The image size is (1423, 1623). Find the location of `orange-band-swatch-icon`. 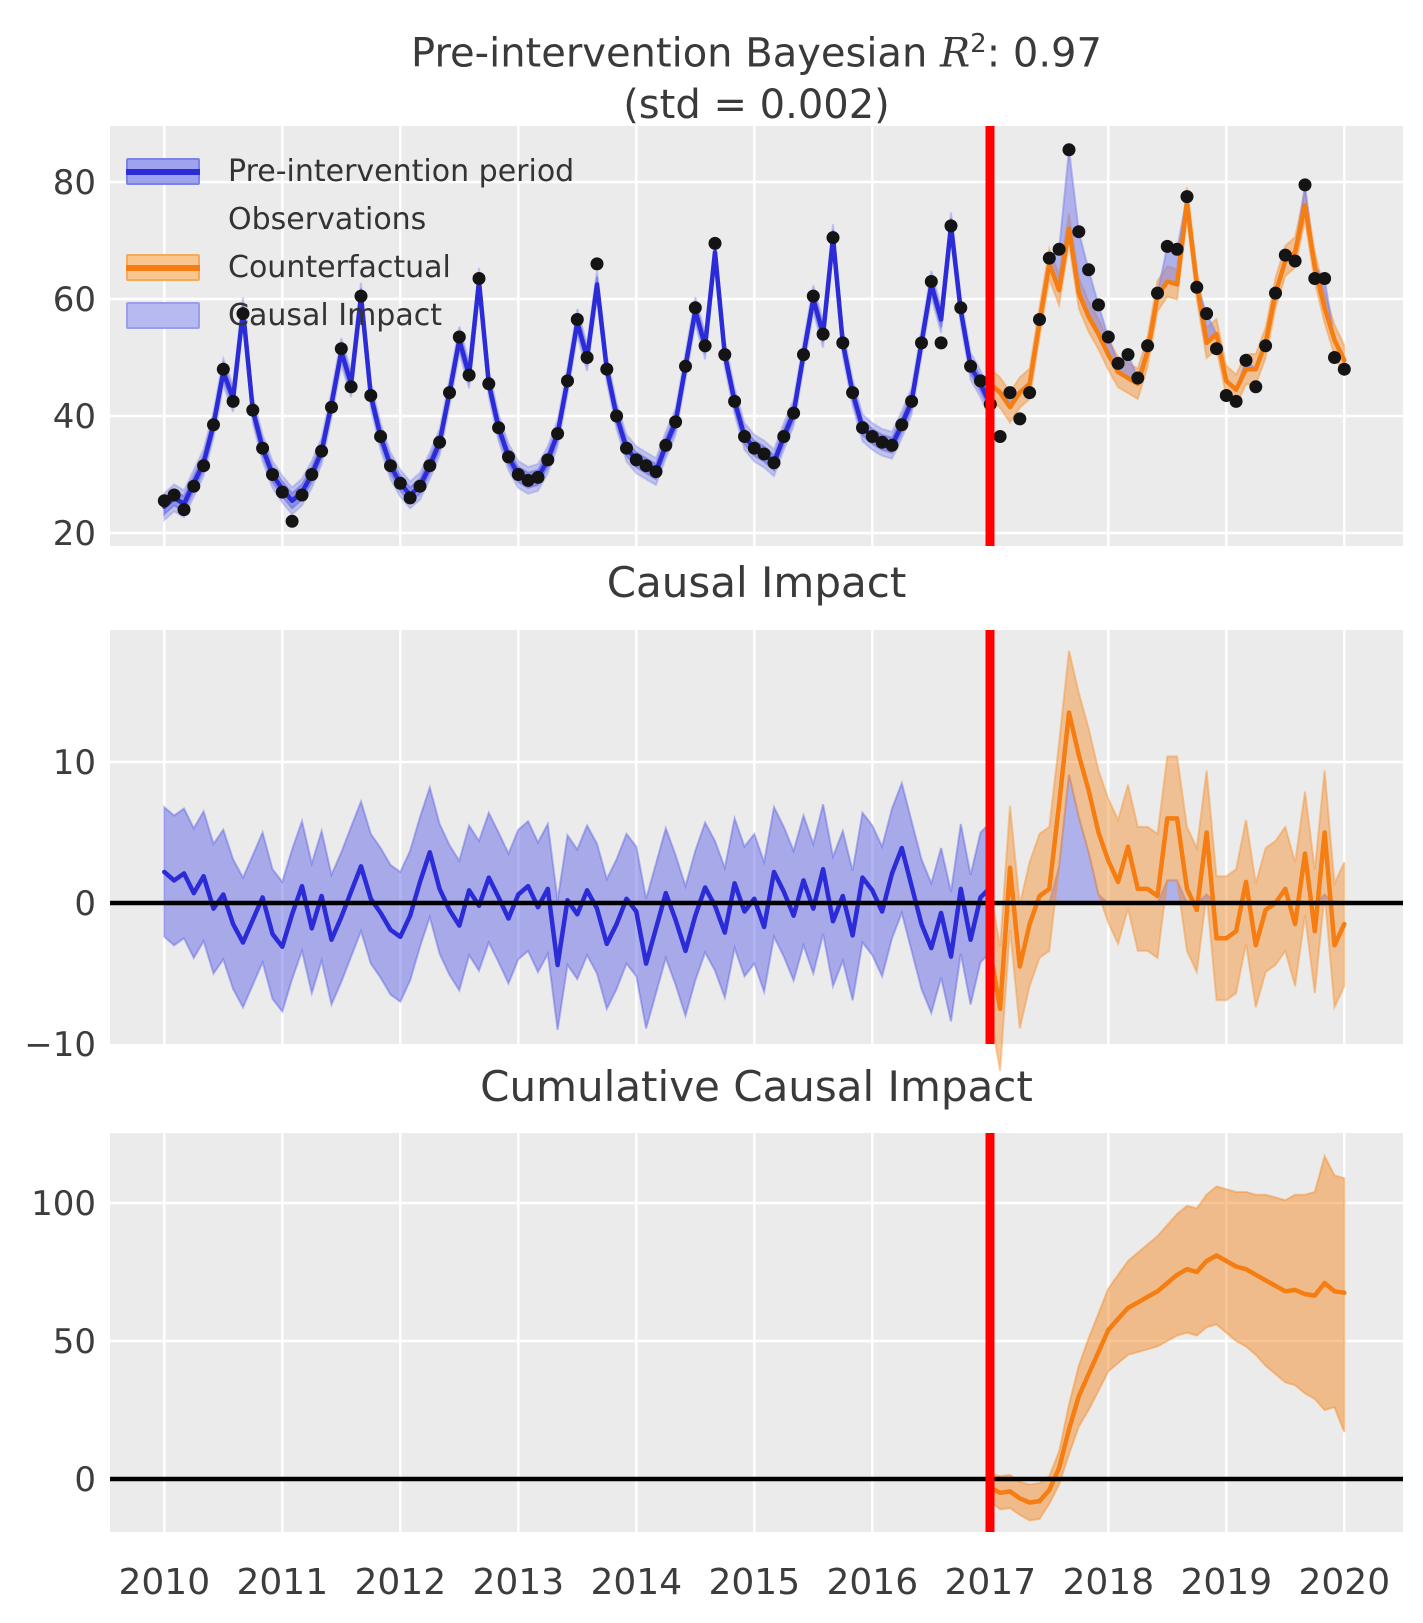

orange-band-swatch-icon is located at coordinates (163, 267).